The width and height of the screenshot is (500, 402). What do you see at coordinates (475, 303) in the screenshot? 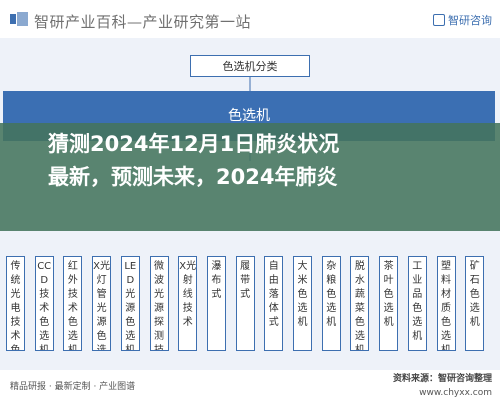
I see `category-node: 矿石色选机` at bounding box center [475, 303].